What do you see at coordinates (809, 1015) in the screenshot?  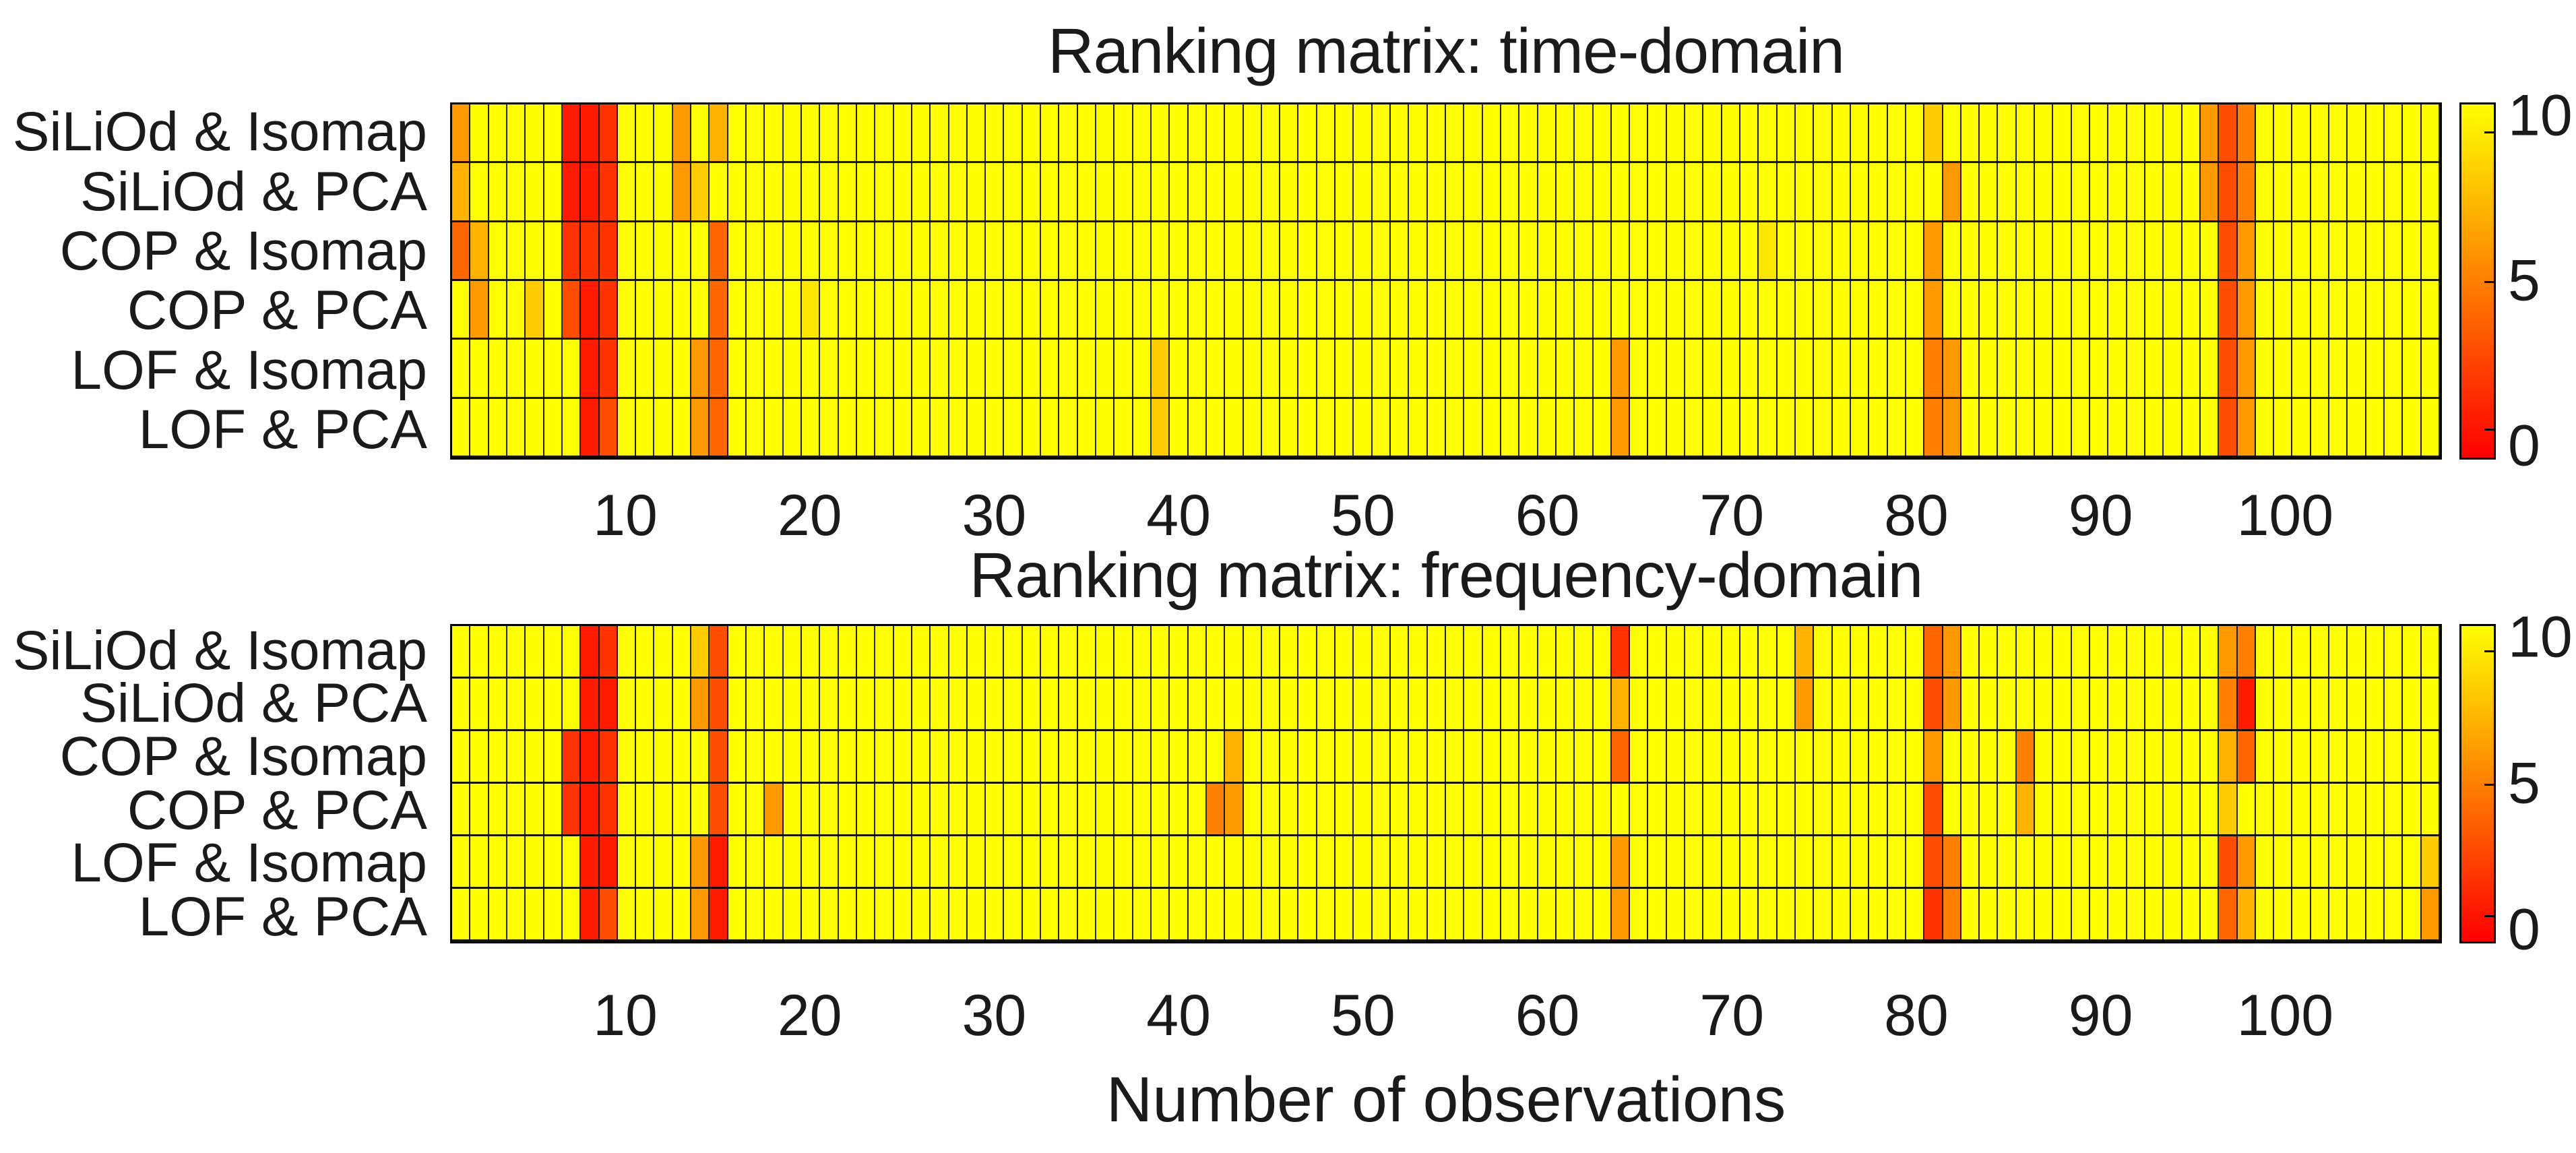 I see `x-tick-label: 20` at bounding box center [809, 1015].